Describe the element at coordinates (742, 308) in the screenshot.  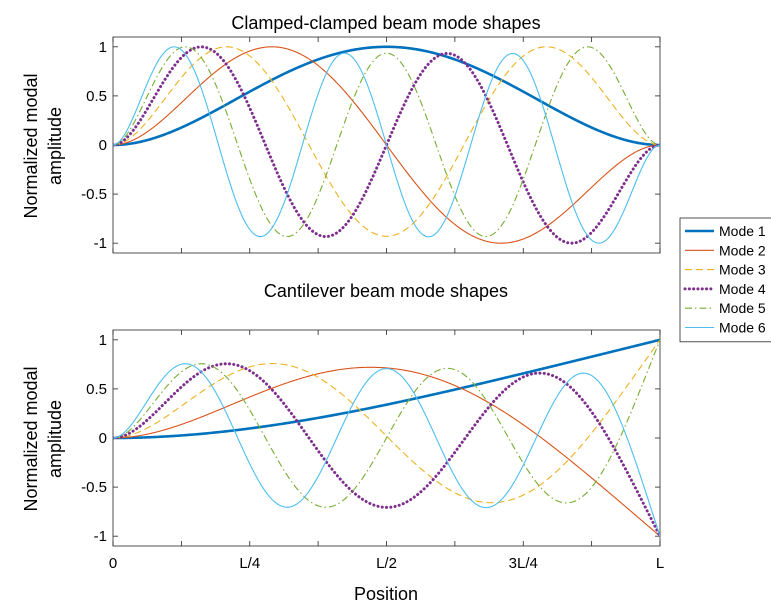
I see `legend-entry: Mode 5` at that location.